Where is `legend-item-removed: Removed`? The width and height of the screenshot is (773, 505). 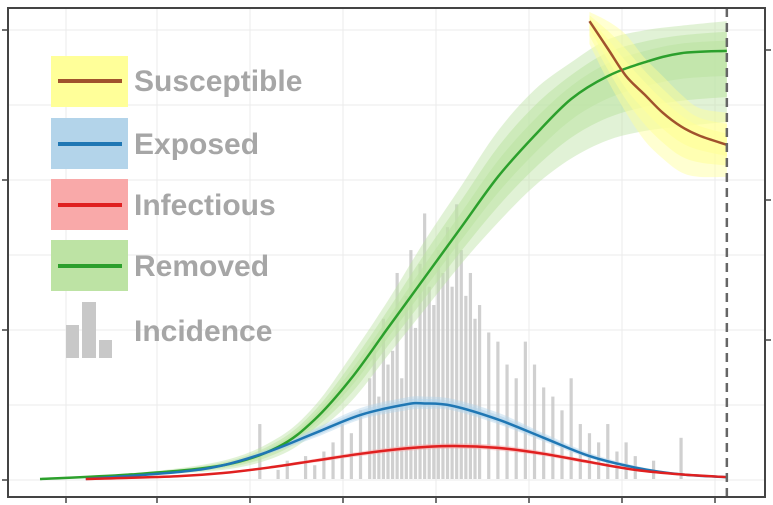
legend-item-removed: Removed is located at coordinates (160, 265).